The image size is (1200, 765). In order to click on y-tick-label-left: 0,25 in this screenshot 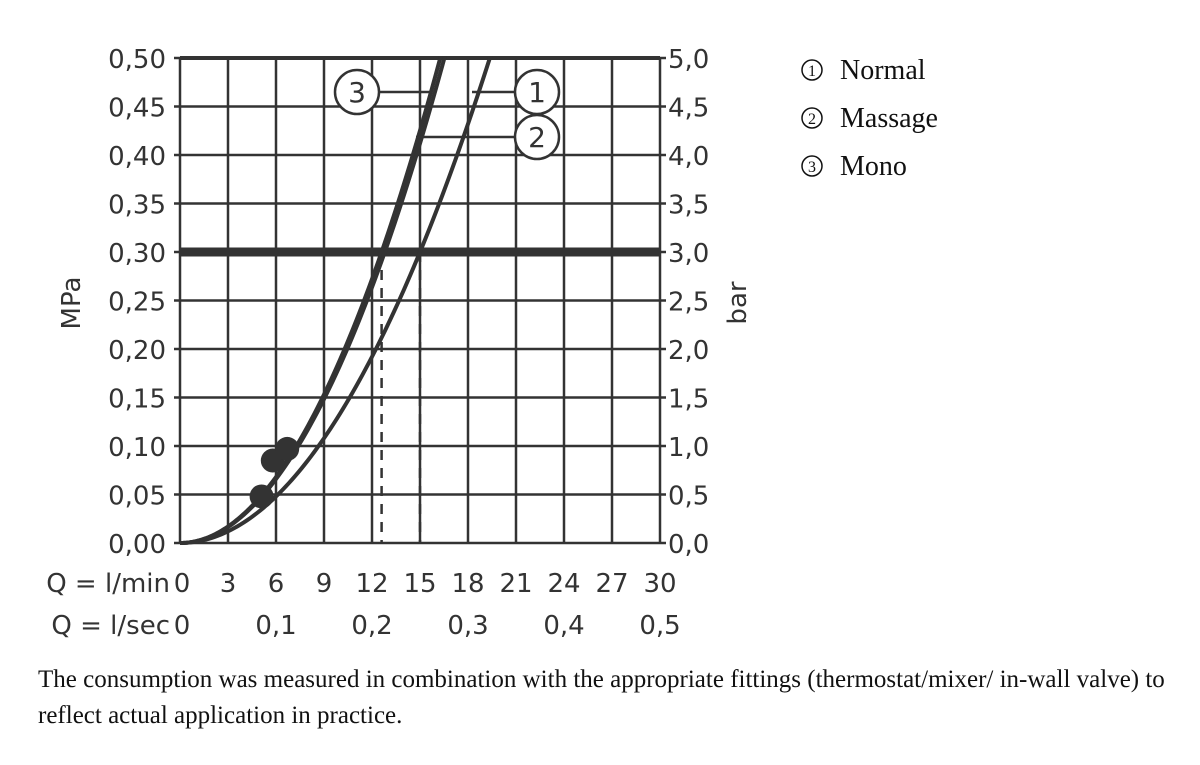, I will do `click(137, 303)`.